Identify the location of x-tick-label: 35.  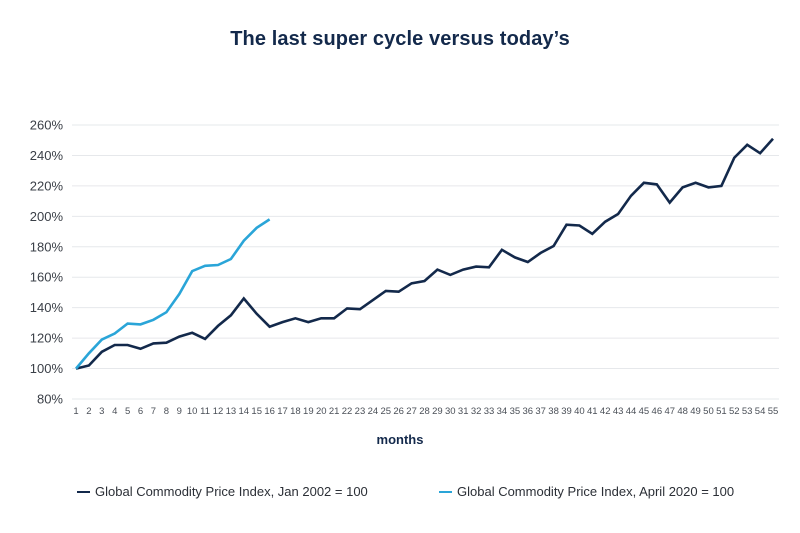
(515, 411).